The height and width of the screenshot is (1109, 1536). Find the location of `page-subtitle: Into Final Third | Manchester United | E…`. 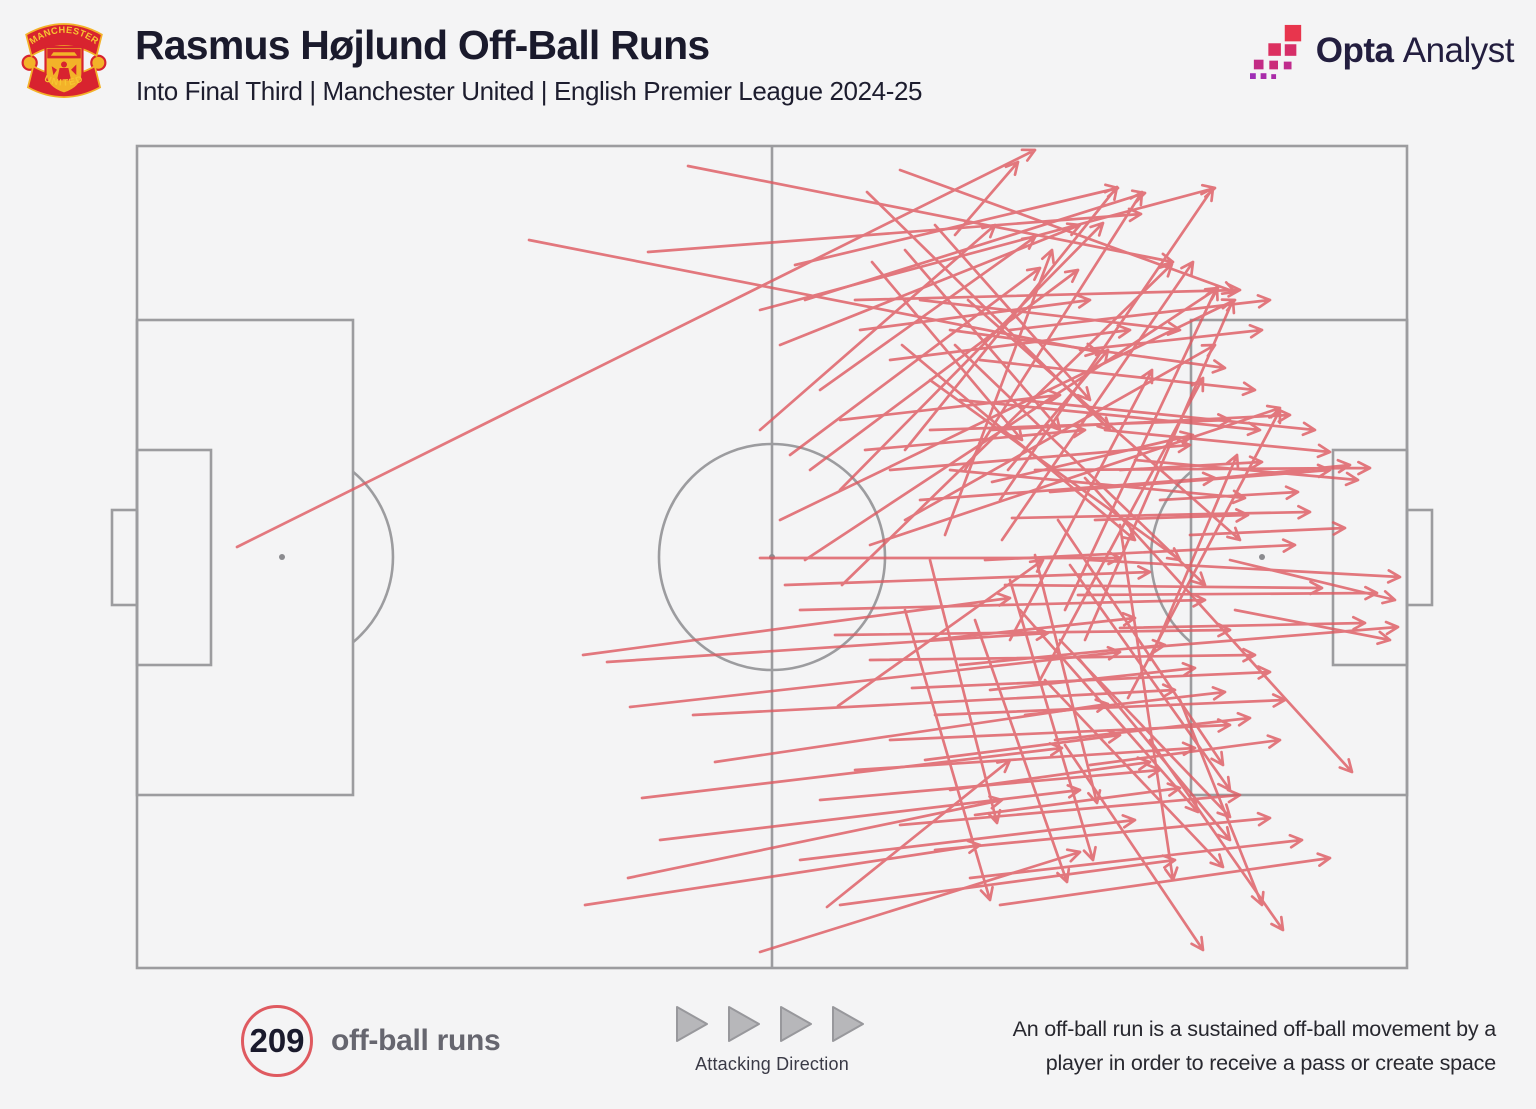

page-subtitle: Into Final Third | Manchester United | E… is located at coordinates (529, 91).